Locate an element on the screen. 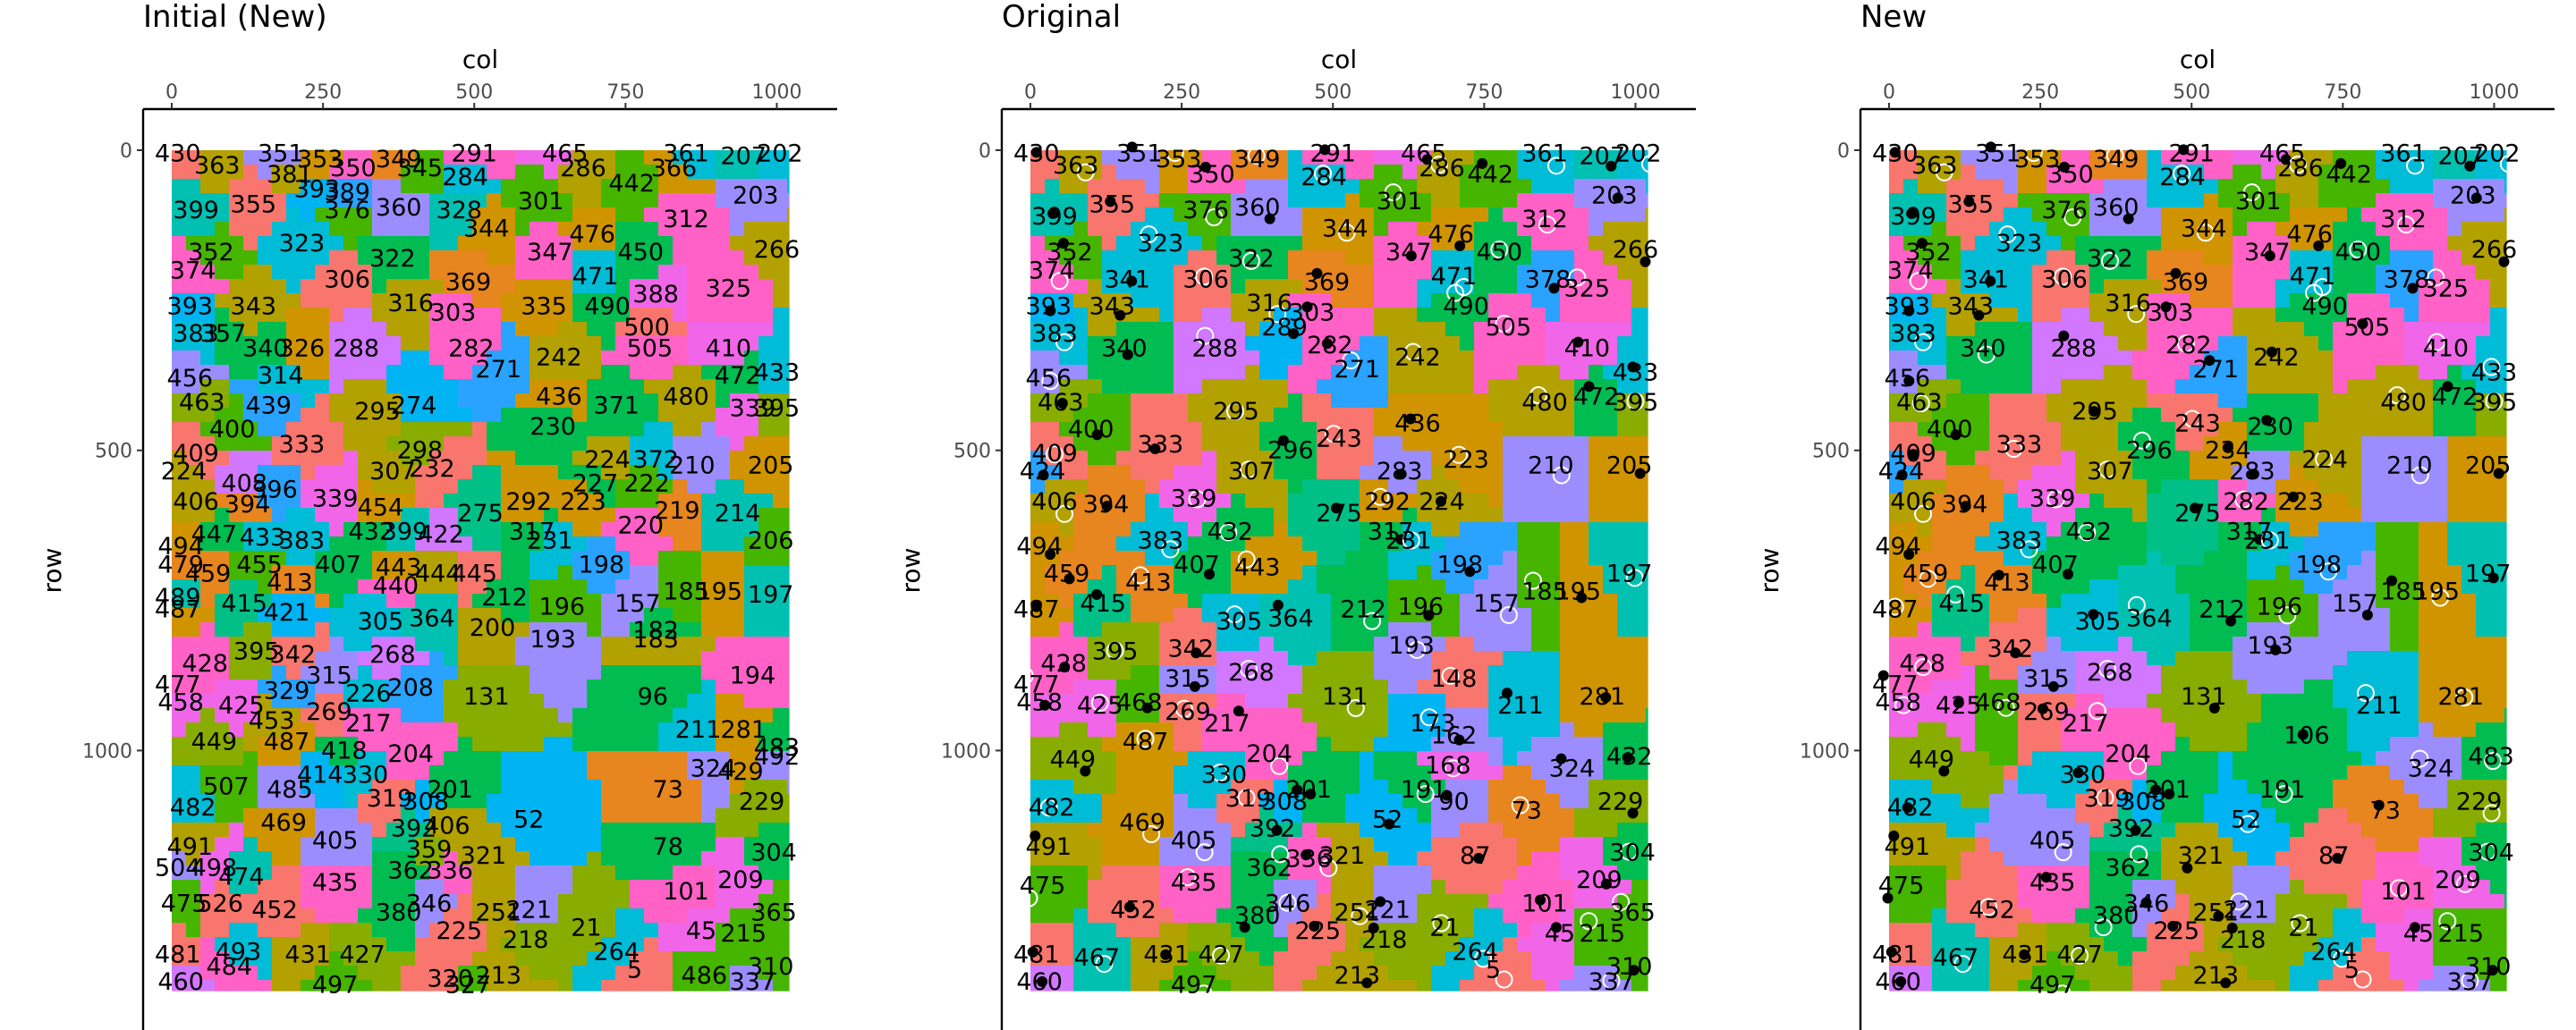  region-label: 500 is located at coordinates (646, 328).